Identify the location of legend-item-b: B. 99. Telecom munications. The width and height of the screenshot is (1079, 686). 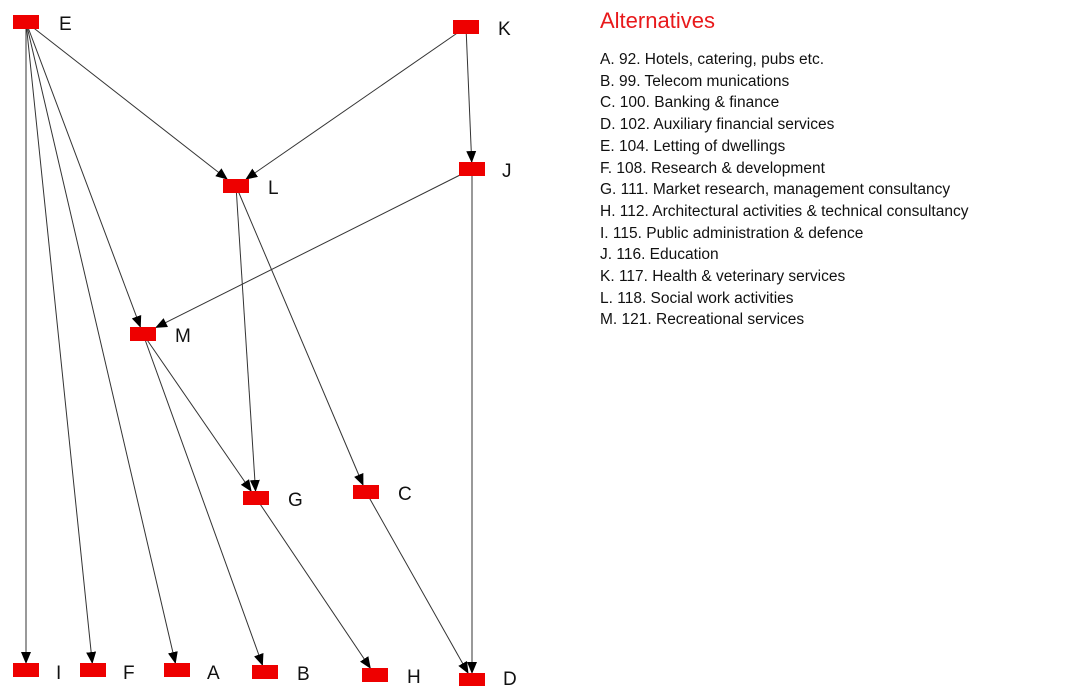
(695, 81).